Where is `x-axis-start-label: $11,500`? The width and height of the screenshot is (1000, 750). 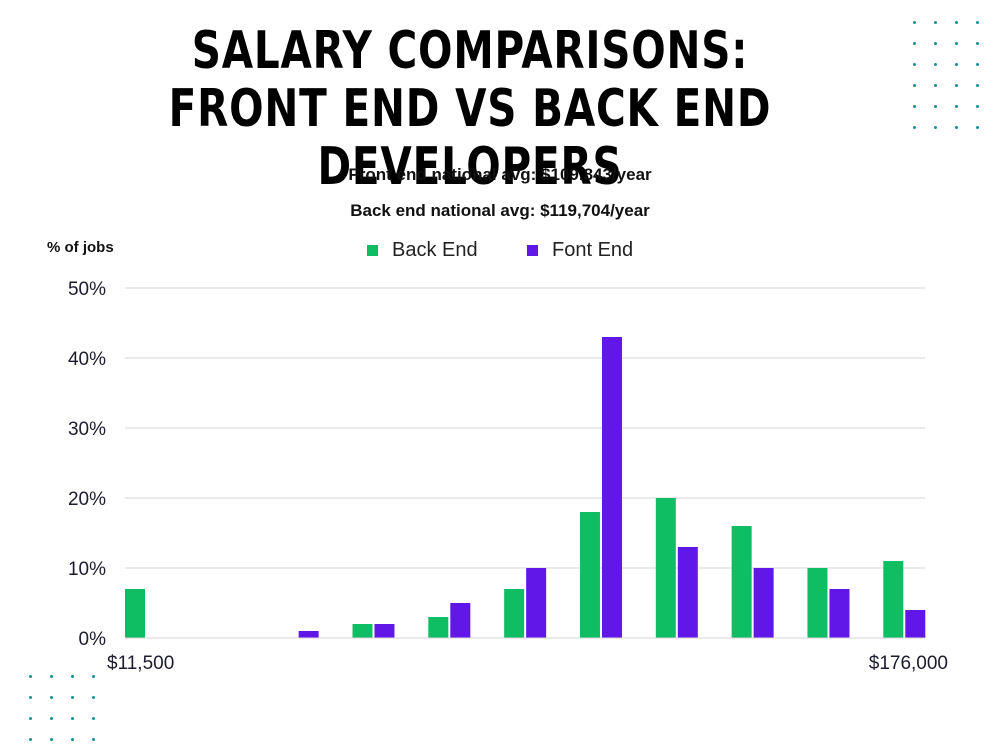
x-axis-start-label: $11,500 is located at coordinates (140, 663).